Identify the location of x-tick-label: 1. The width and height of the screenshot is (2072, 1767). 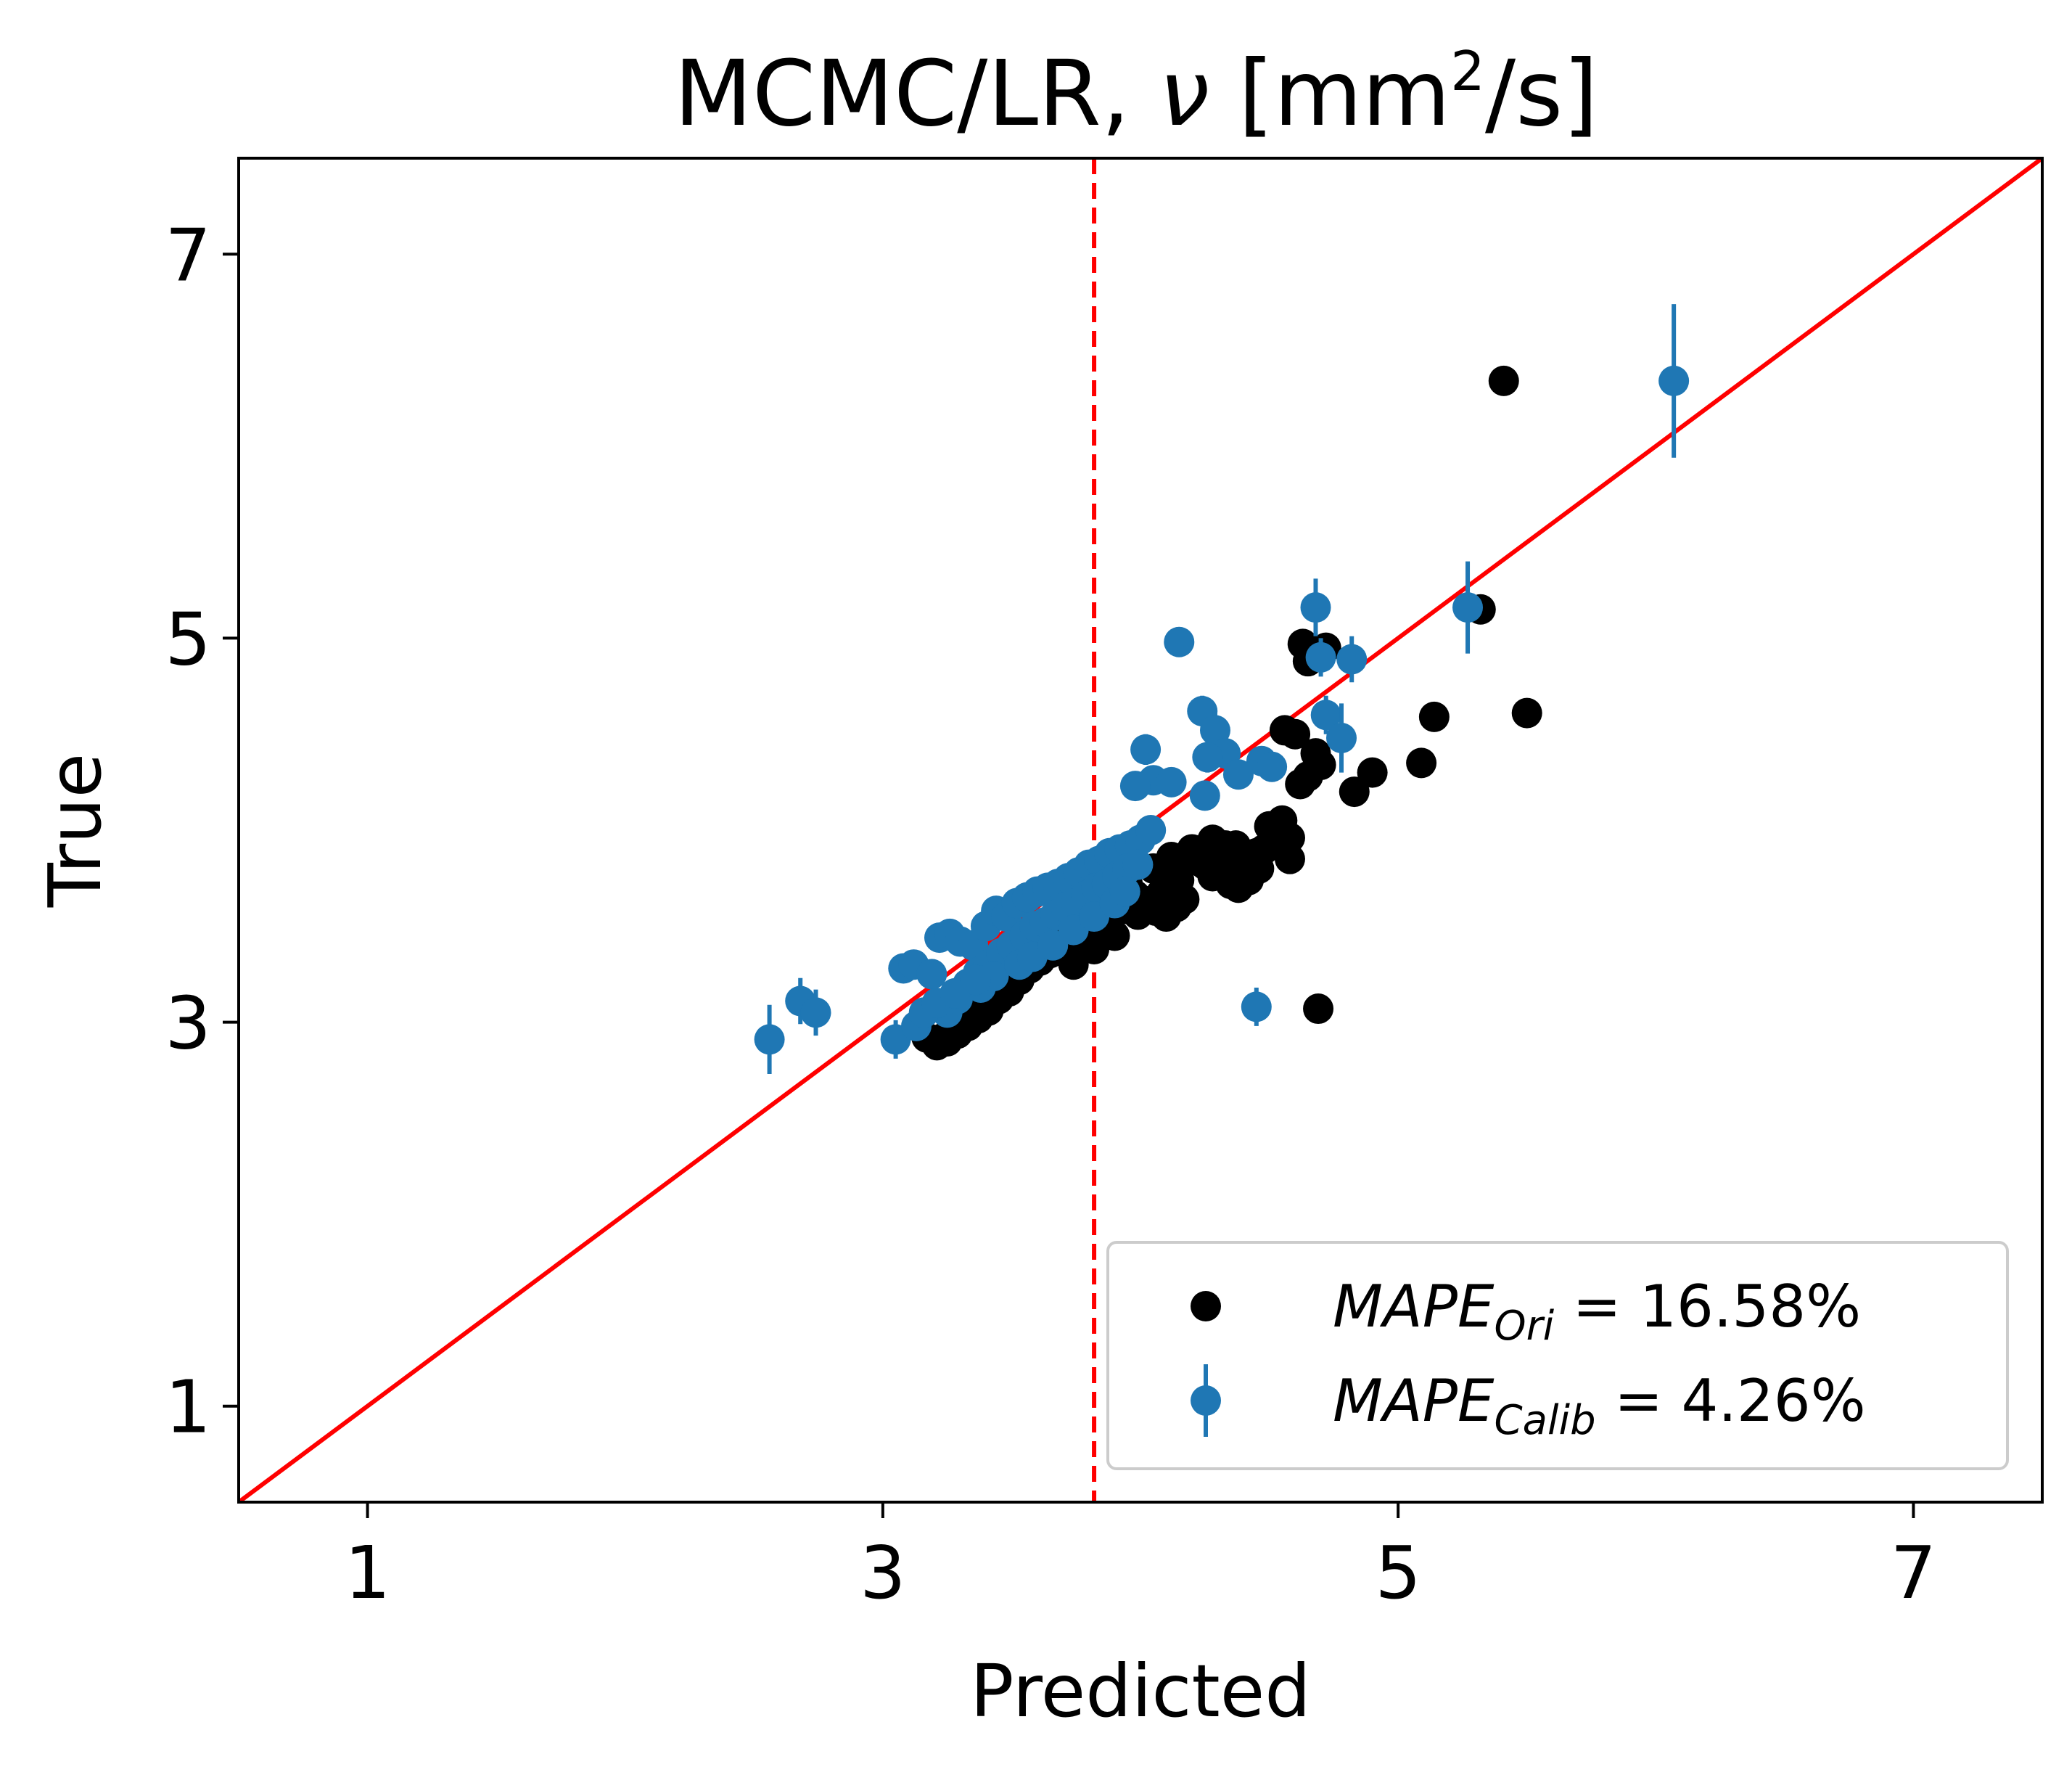
(368, 1572).